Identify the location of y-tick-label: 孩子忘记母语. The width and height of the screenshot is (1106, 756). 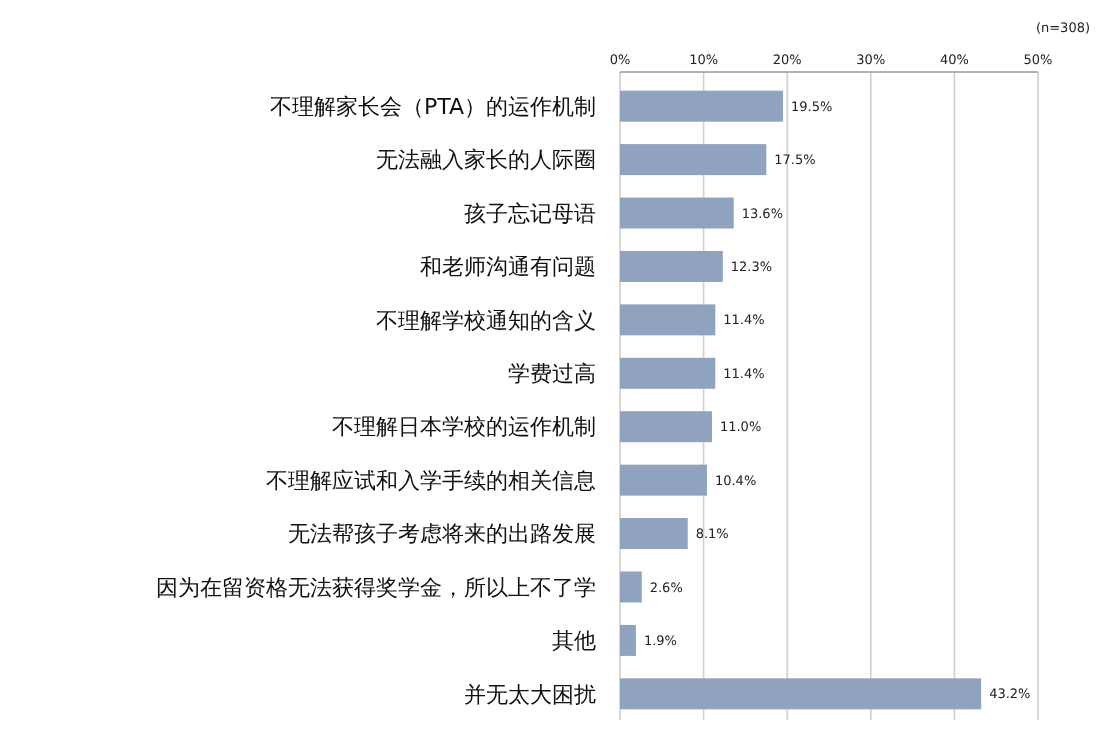
(530, 213).